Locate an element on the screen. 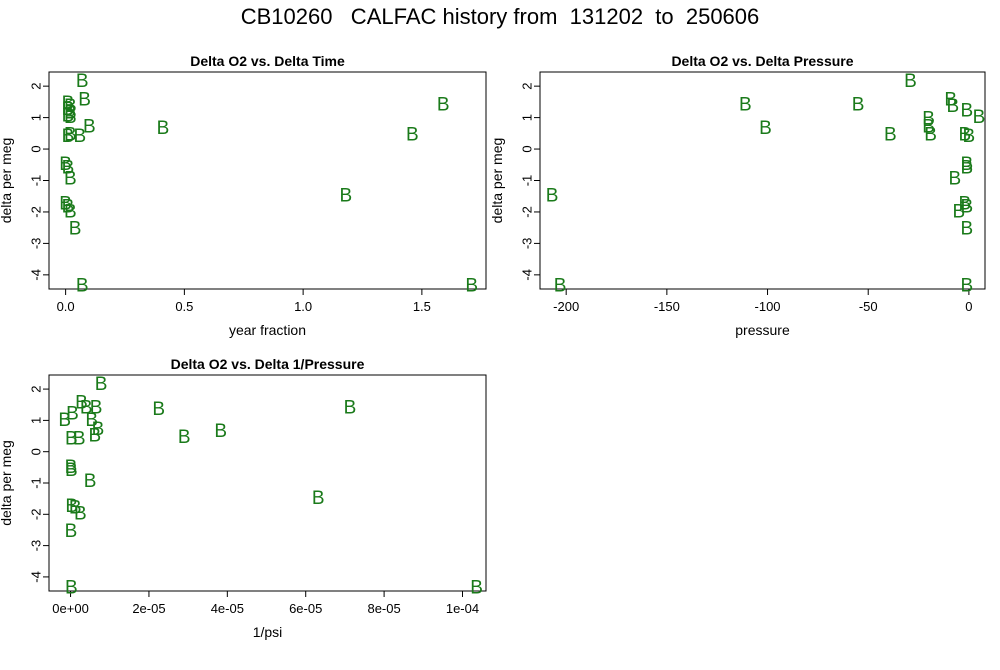 This screenshot has width=1000, height=670. x-axis-label: pressure is located at coordinates (762, 330).